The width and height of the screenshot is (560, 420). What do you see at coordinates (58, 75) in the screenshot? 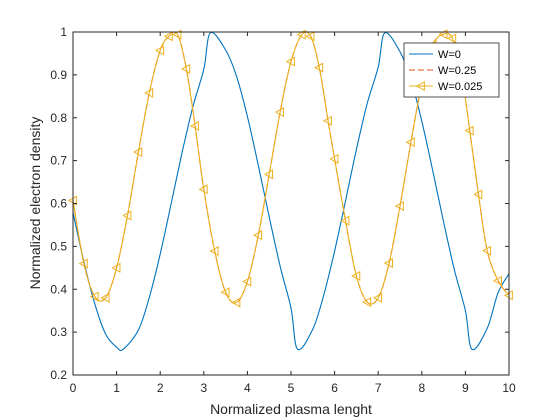
I see `y-tick-label-7: 0.9` at bounding box center [58, 75].